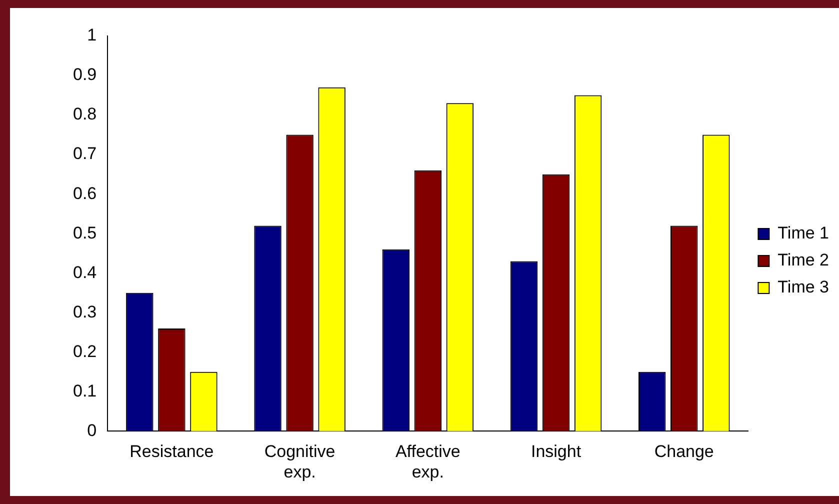 The width and height of the screenshot is (839, 504). I want to click on y-tick-label: 0.3, so click(84, 312).